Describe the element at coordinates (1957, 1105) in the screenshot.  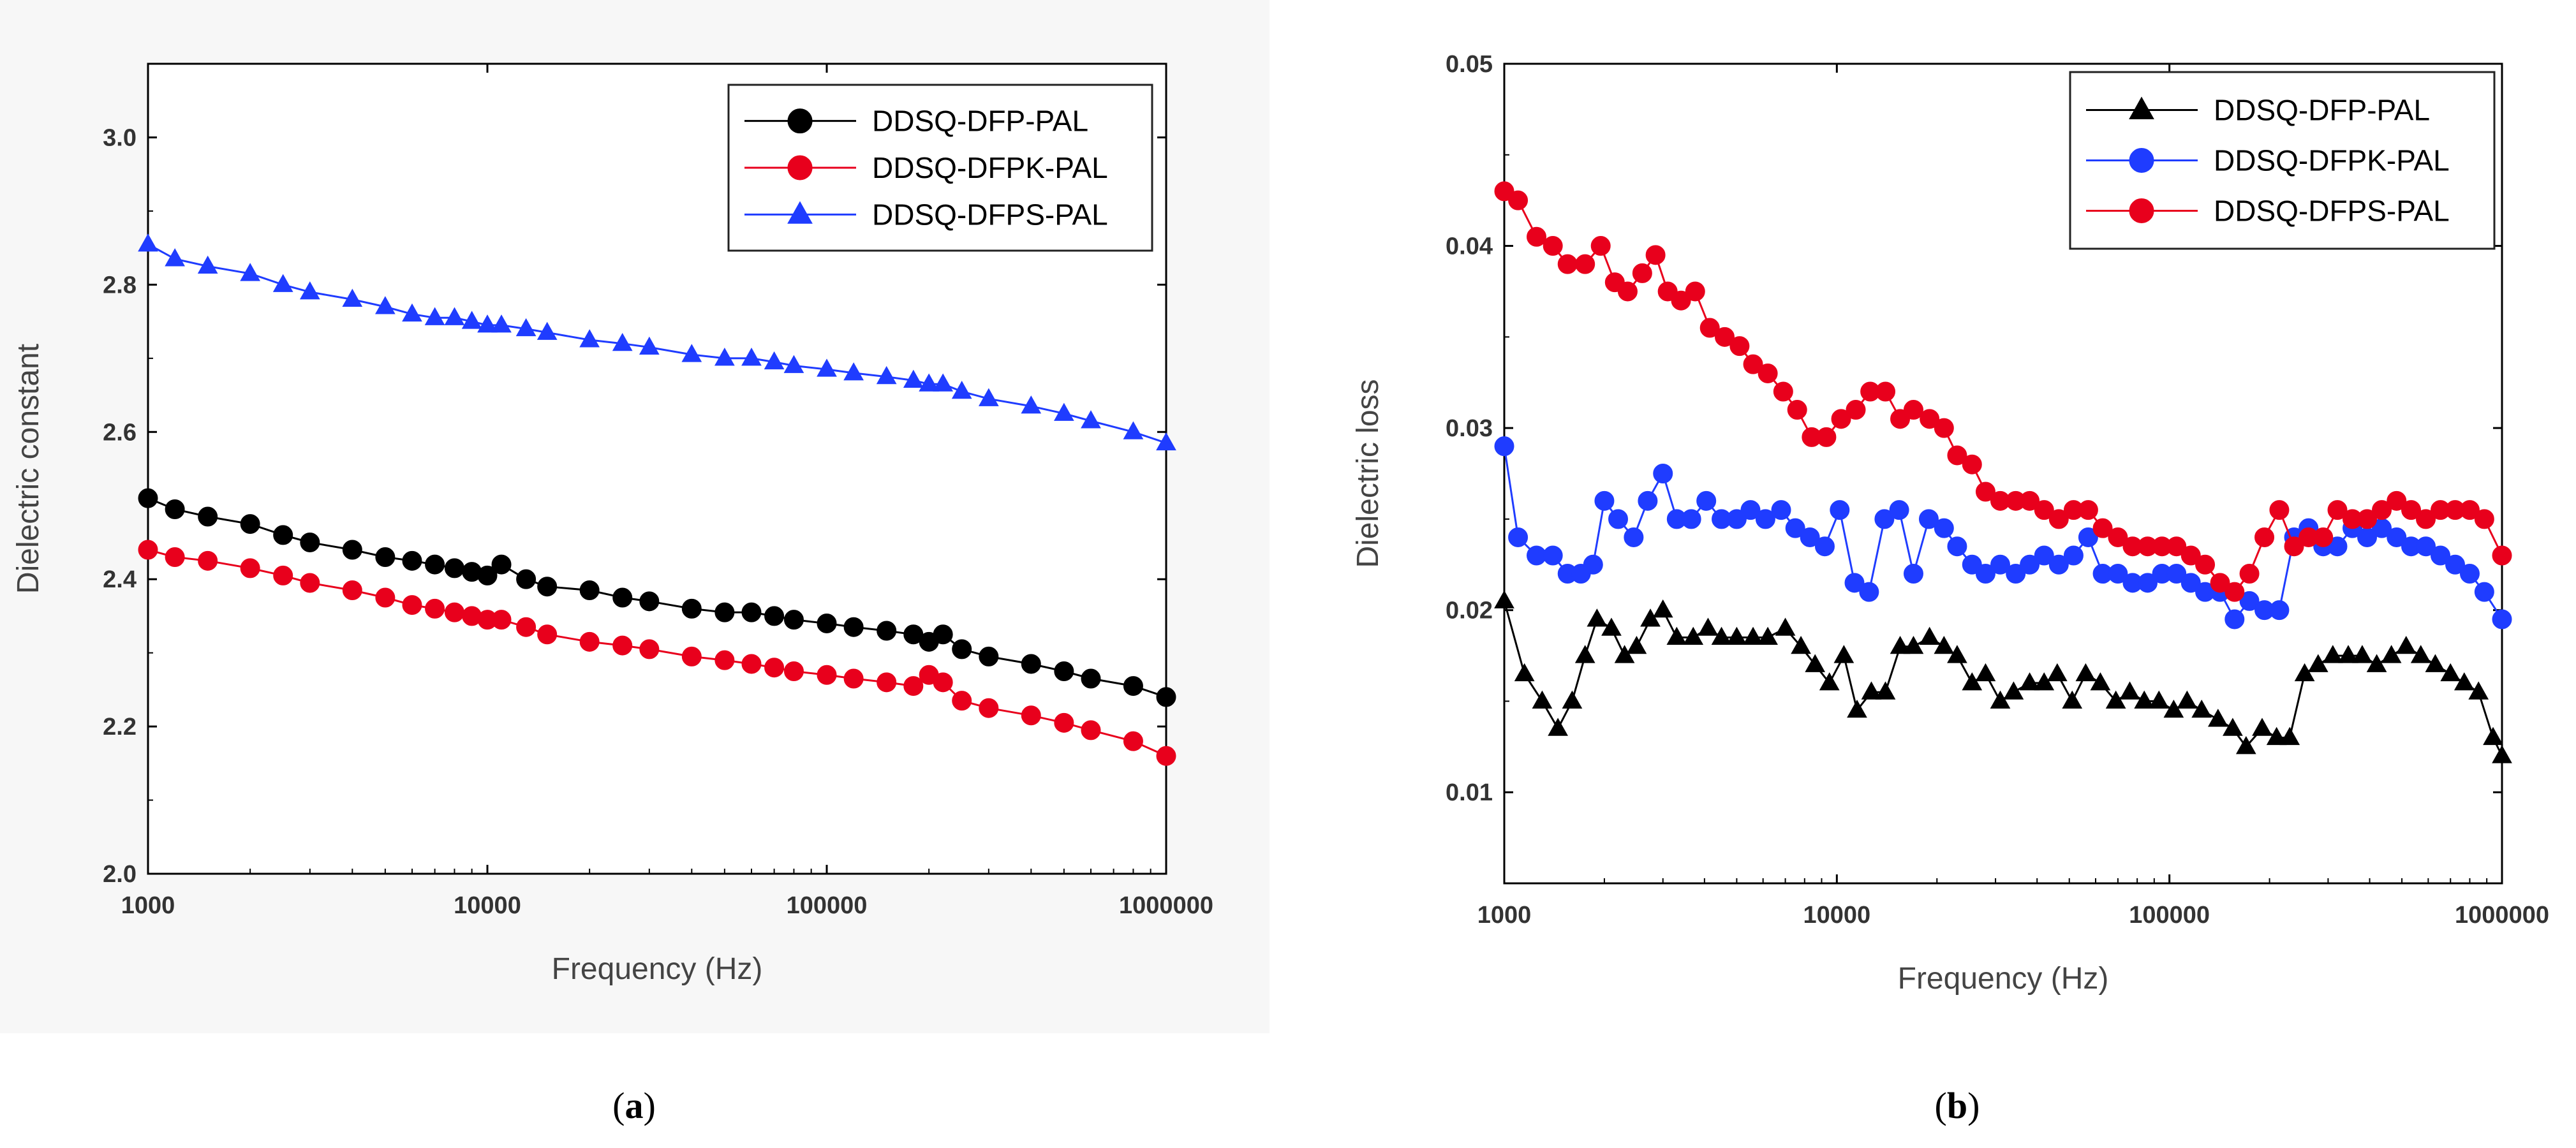
I see `caption-b-letter: b` at that location.